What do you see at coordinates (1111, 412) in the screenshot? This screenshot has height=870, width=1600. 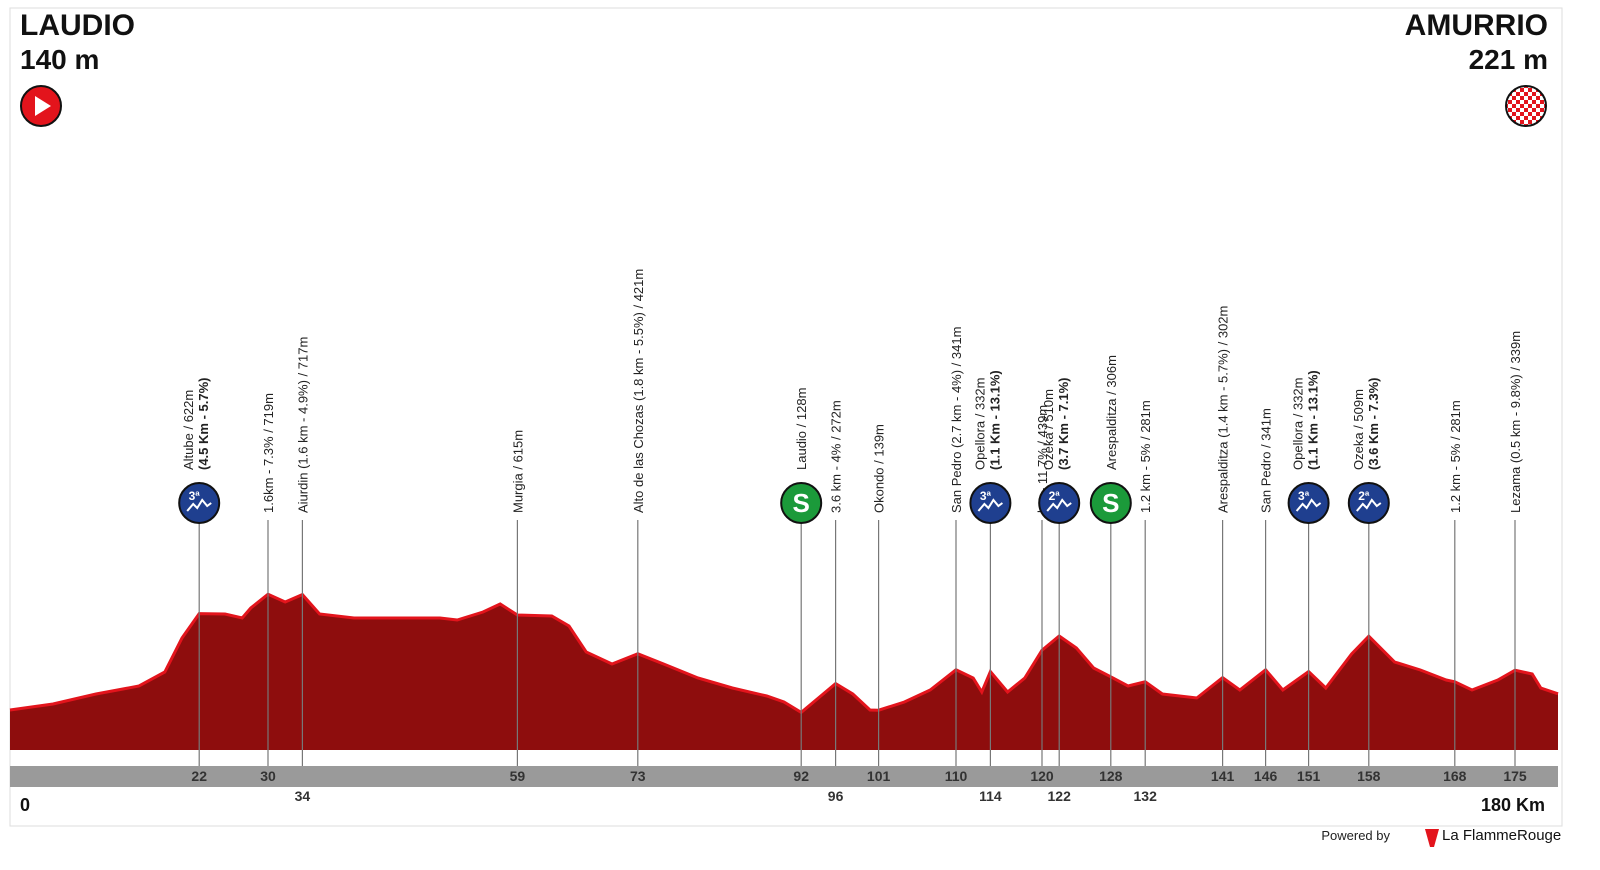 I see `point-label: Arespalditza / 306m` at bounding box center [1111, 412].